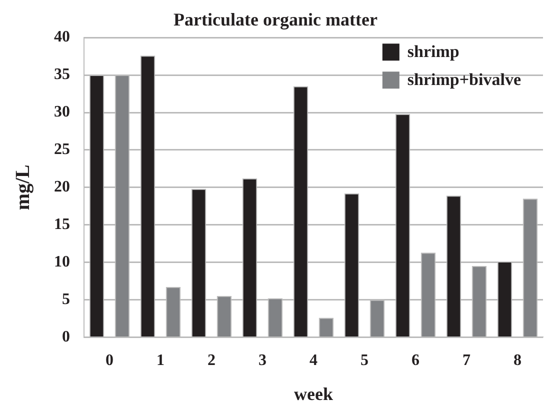  I want to click on x-axis-title: week, so click(313, 394).